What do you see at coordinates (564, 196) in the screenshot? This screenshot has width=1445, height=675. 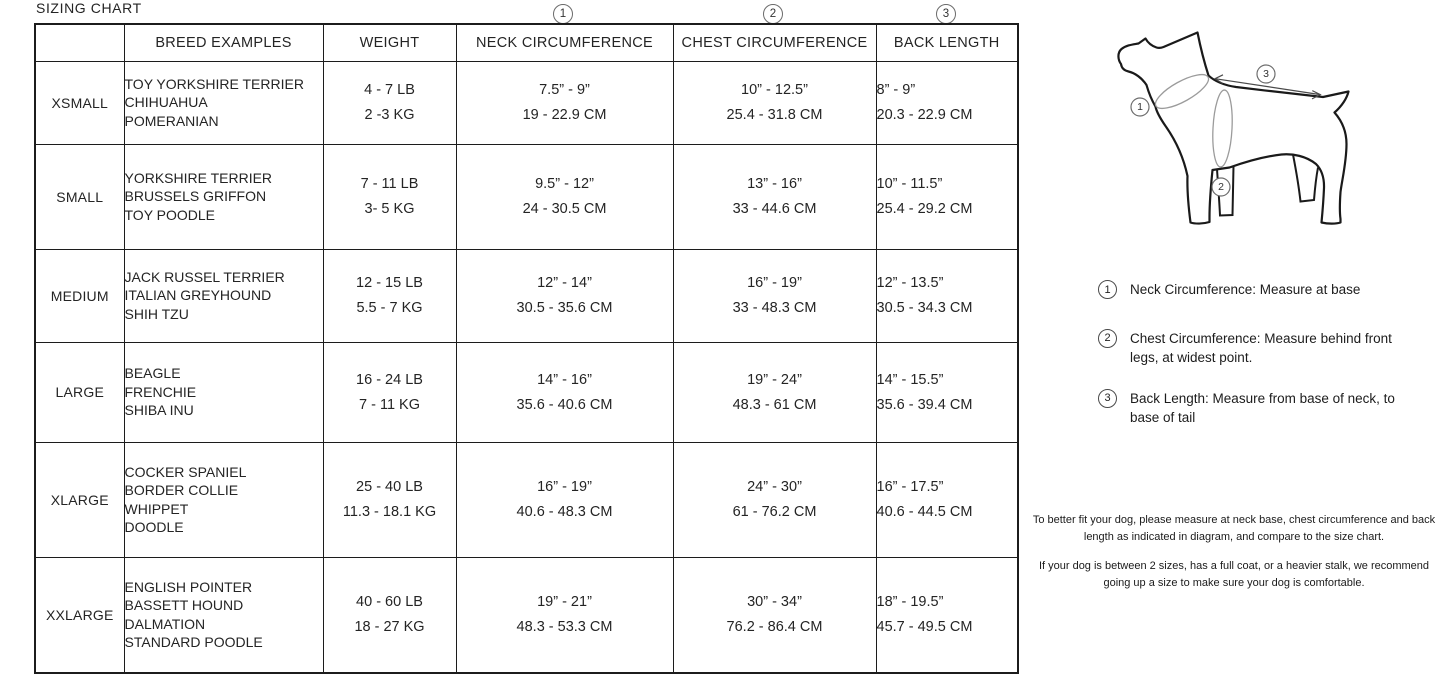 I see `neck-cell: 9.5” - 12” 24 - 30.5 CM` at bounding box center [564, 196].